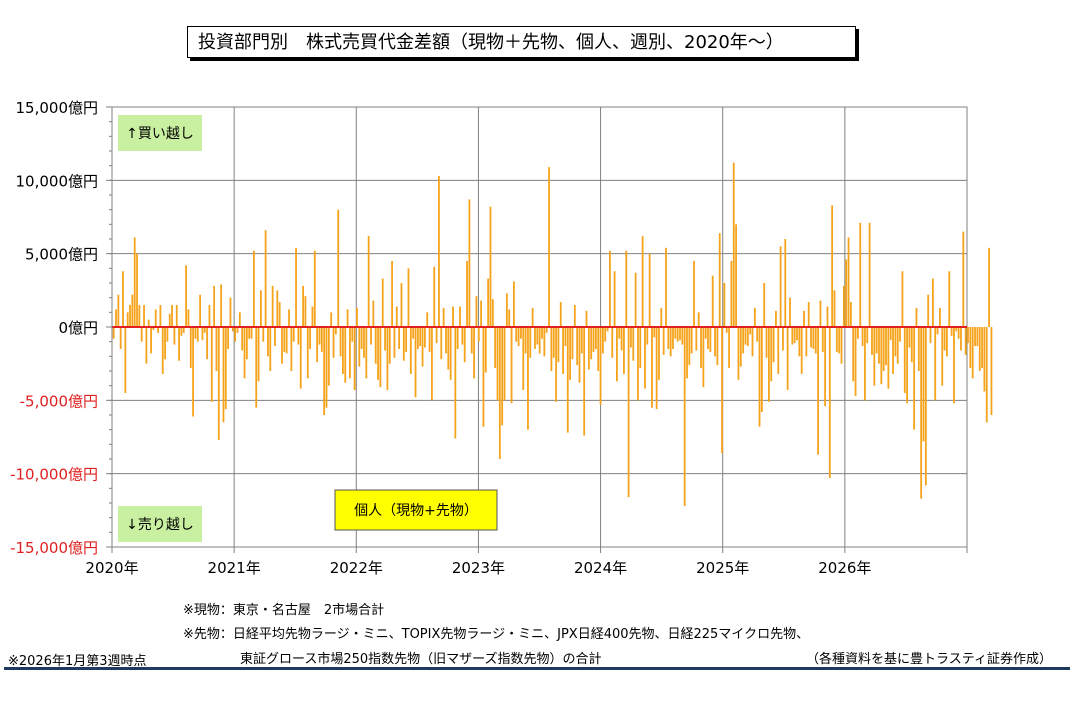 The width and height of the screenshot is (1074, 707). What do you see at coordinates (57, 181) in the screenshot?
I see `y-tick-label: 10,000億円` at bounding box center [57, 181].